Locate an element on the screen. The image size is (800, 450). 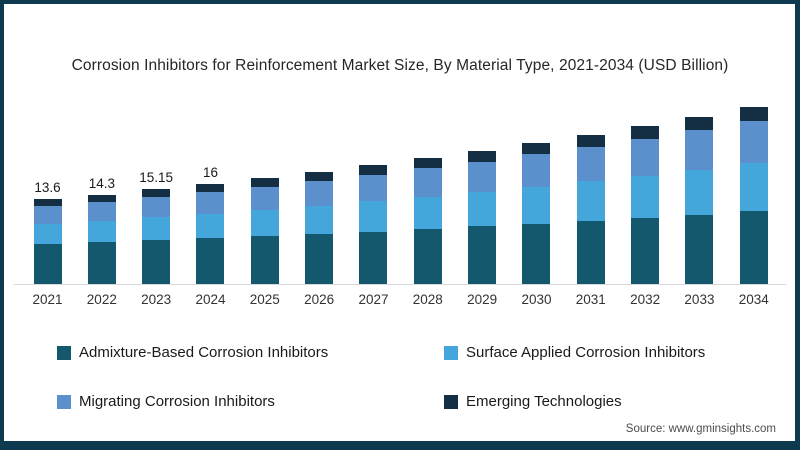
bar-2033 is located at coordinates (699, 200).